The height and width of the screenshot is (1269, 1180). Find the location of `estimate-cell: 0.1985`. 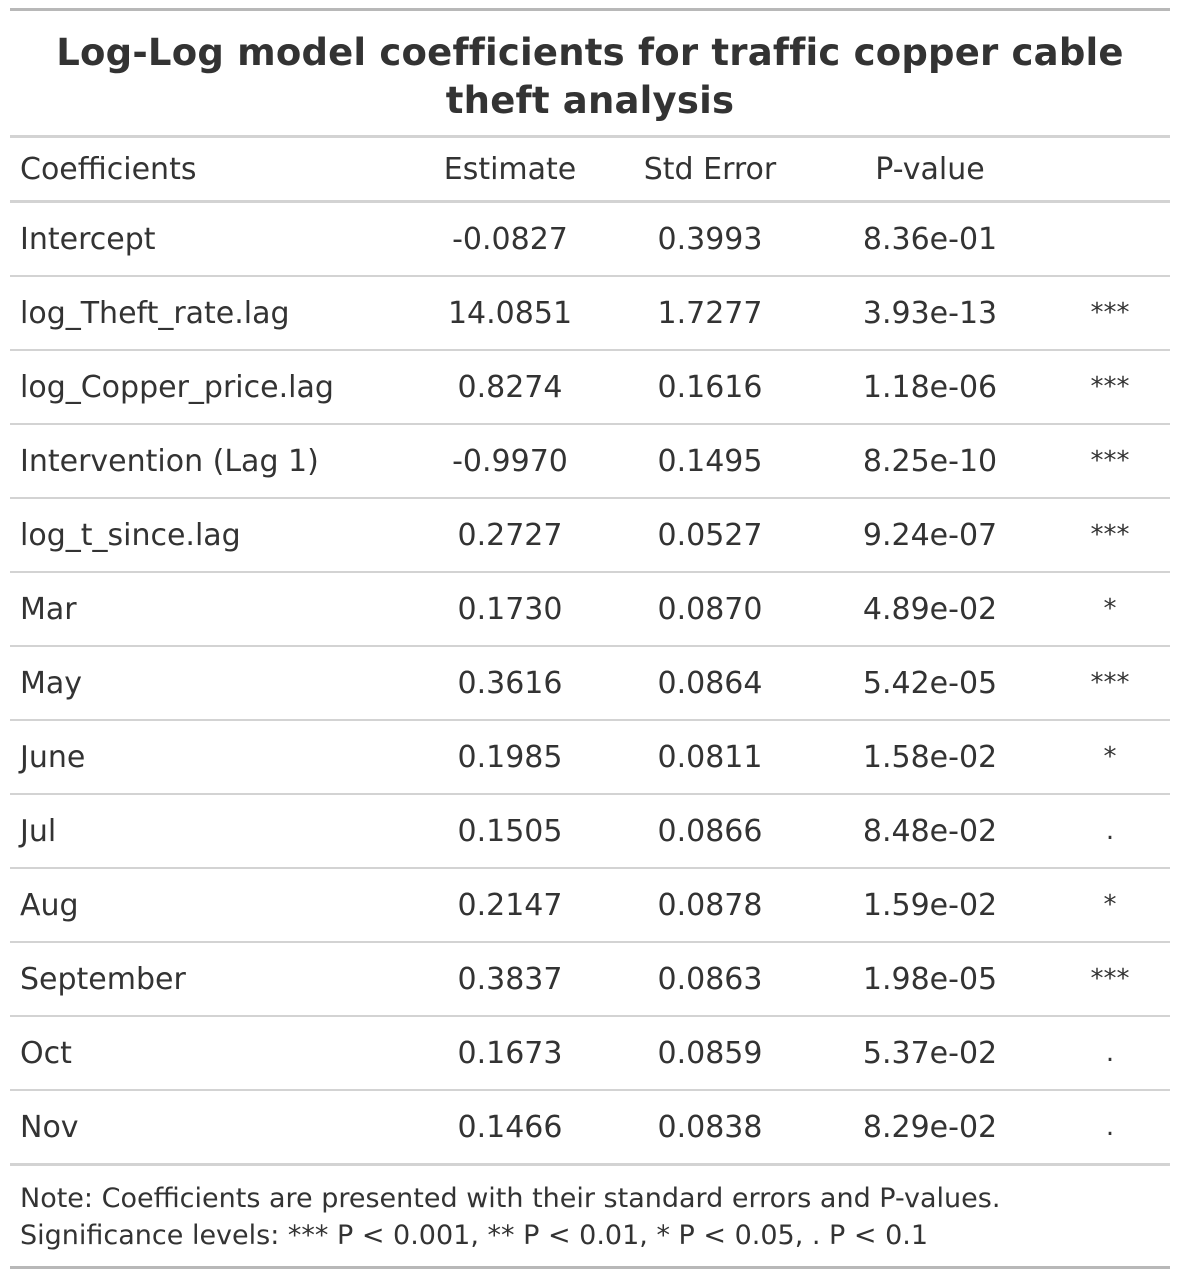

estimate-cell: 0.1985 is located at coordinates (510, 757).